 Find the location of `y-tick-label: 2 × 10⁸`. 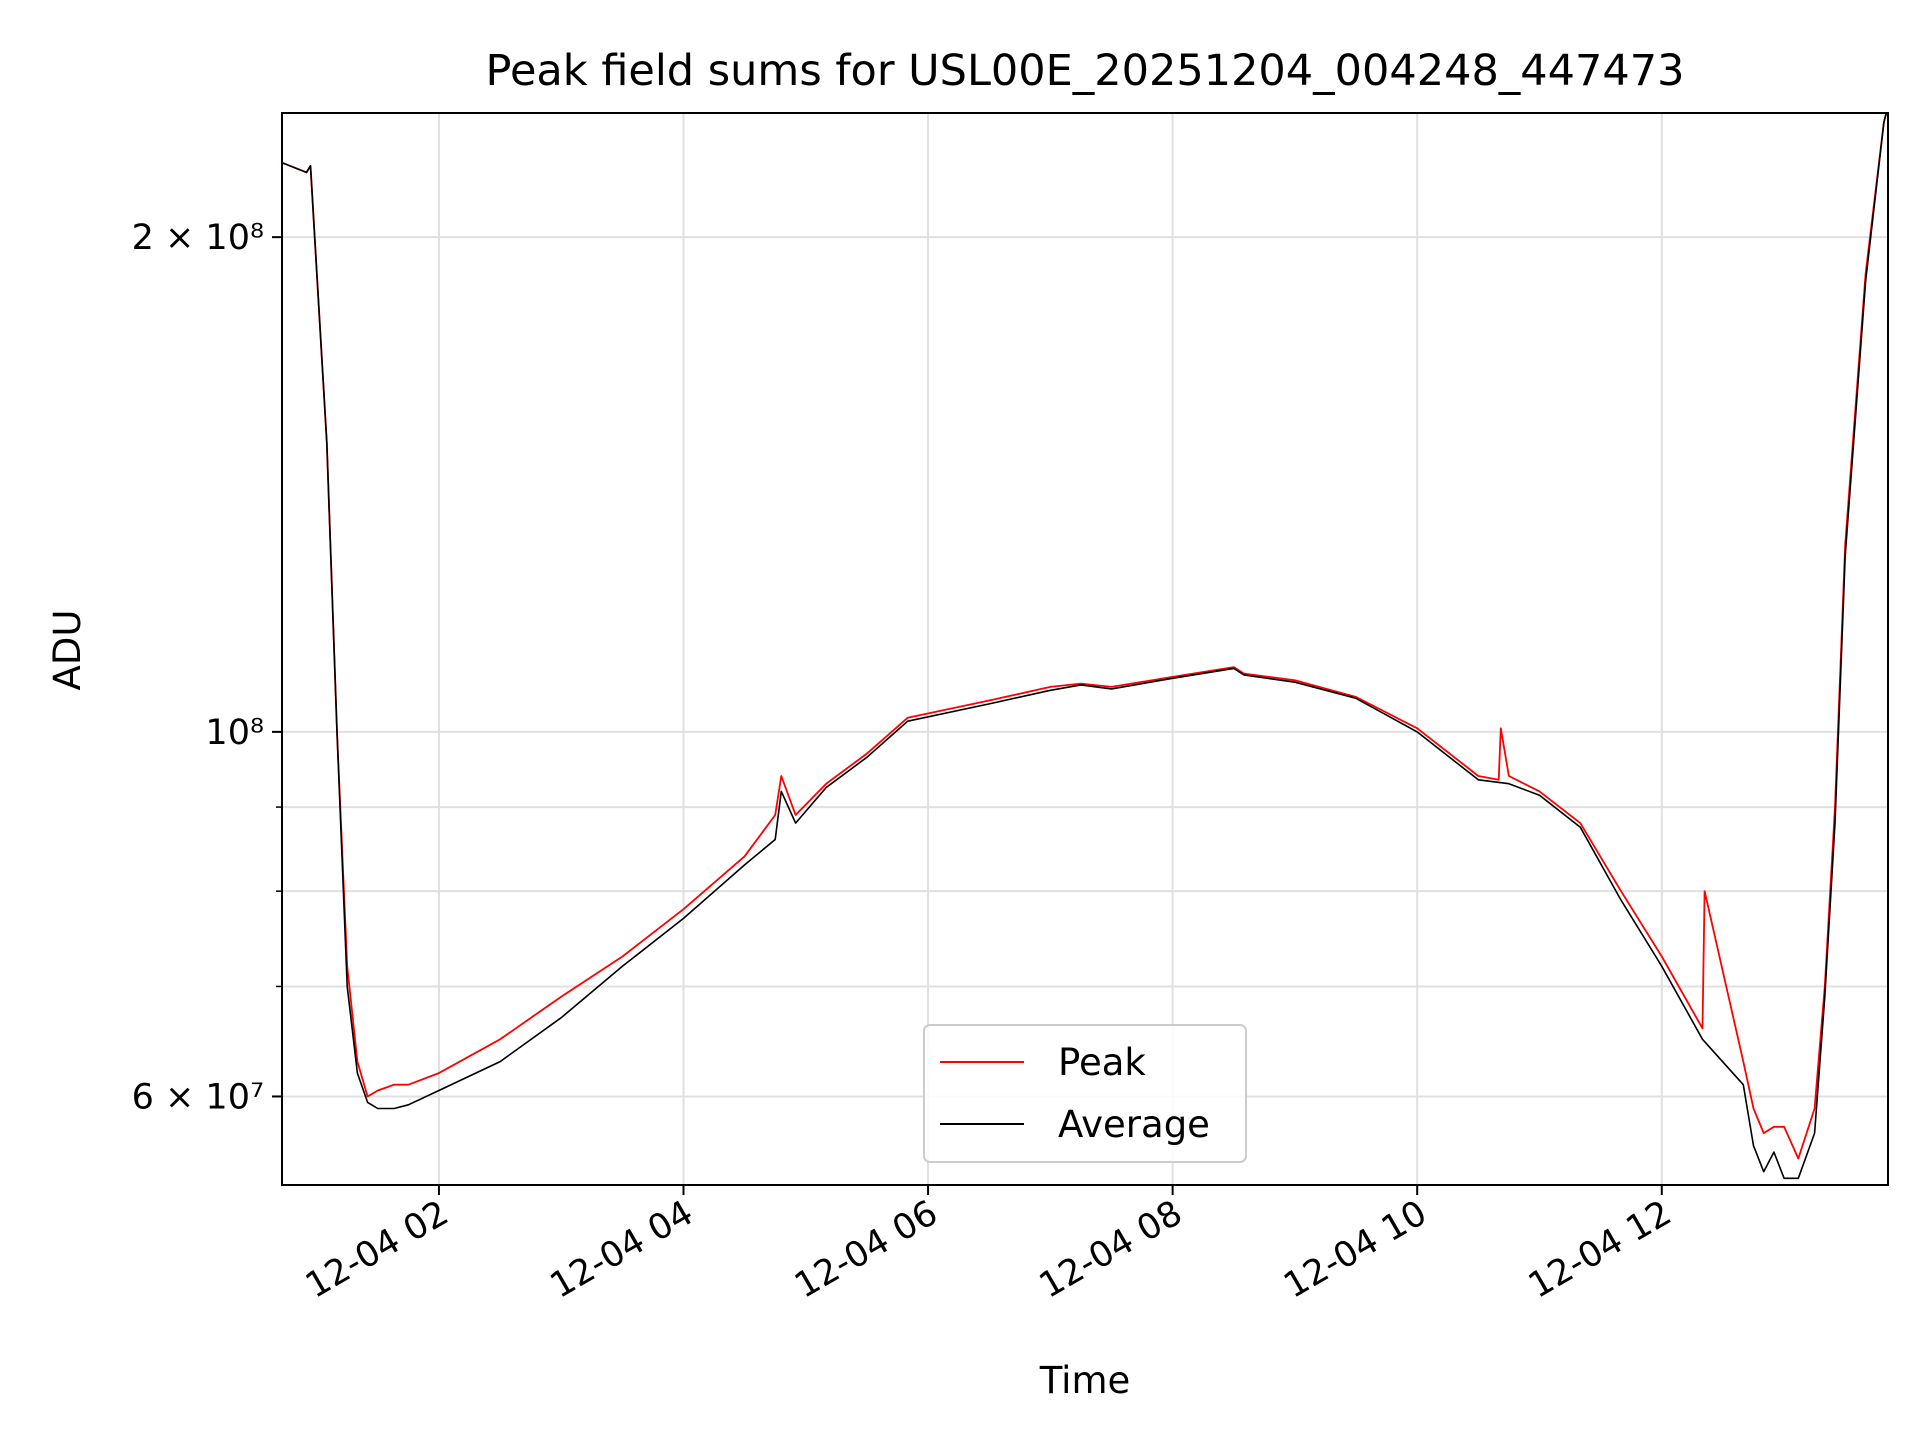

y-tick-label: 2 × 10⁸ is located at coordinates (198, 238).